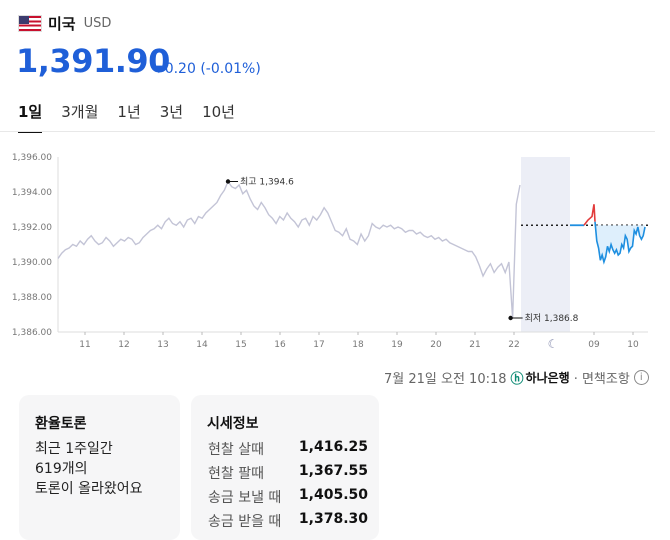 The image size is (670, 540). Describe the element at coordinates (236, 474) in the screenshot. I see `rate-label: 현찰 팔때` at that location.